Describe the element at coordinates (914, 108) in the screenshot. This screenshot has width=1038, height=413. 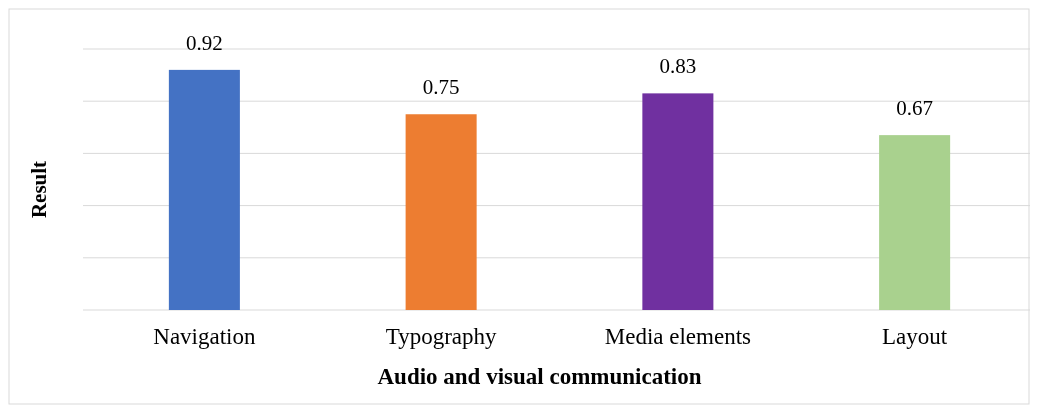
I see `data-label: 0.67` at that location.